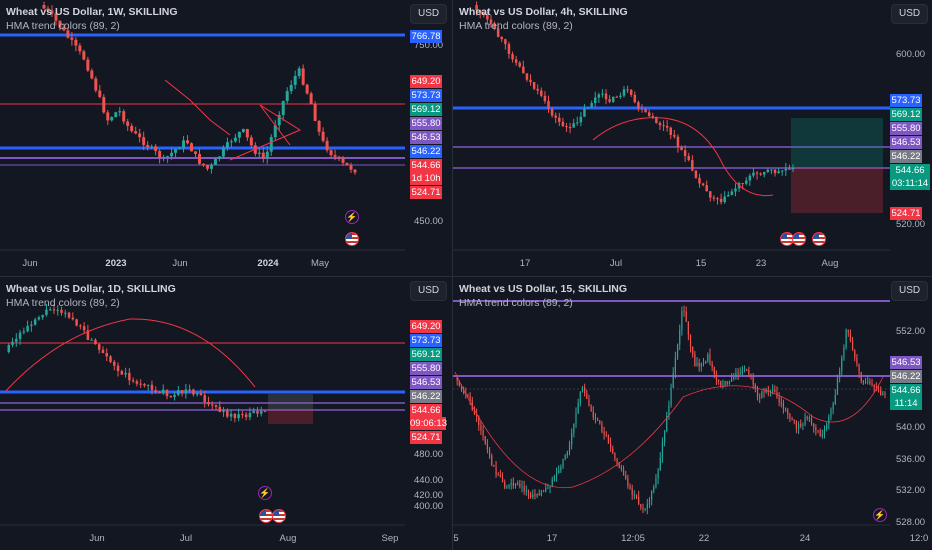 Image resolution: width=932 pixels, height=550 pixels. Describe the element at coordinates (701, 263) in the screenshot. I see `x-tick: 15` at that location.